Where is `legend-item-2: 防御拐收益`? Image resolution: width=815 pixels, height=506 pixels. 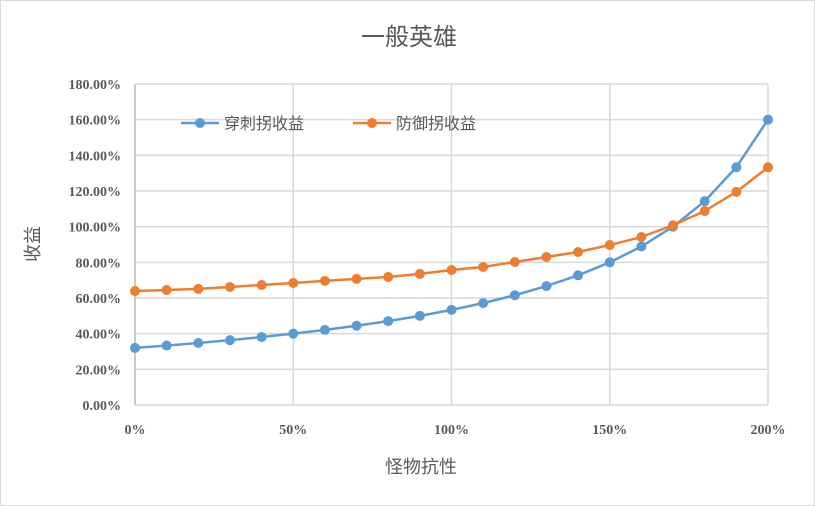
legend-item-2: 防御拐收益 is located at coordinates (414, 123).